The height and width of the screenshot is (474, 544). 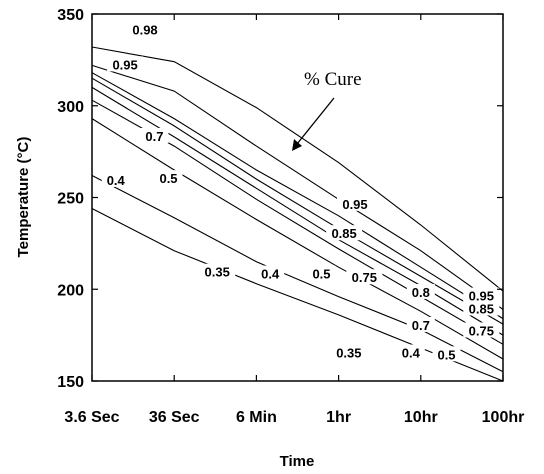 I want to click on y-tick-label: 200, so click(x=70, y=290).